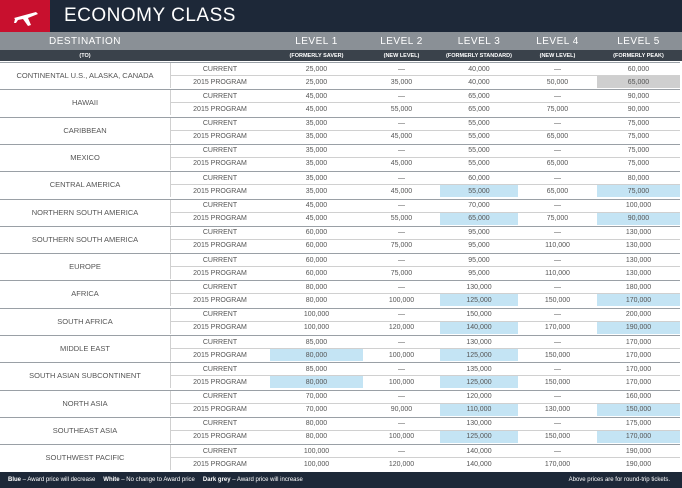 The width and height of the screenshot is (682, 488). What do you see at coordinates (220, 96) in the screenshot?
I see `program-label: CURRENT` at bounding box center [220, 96].